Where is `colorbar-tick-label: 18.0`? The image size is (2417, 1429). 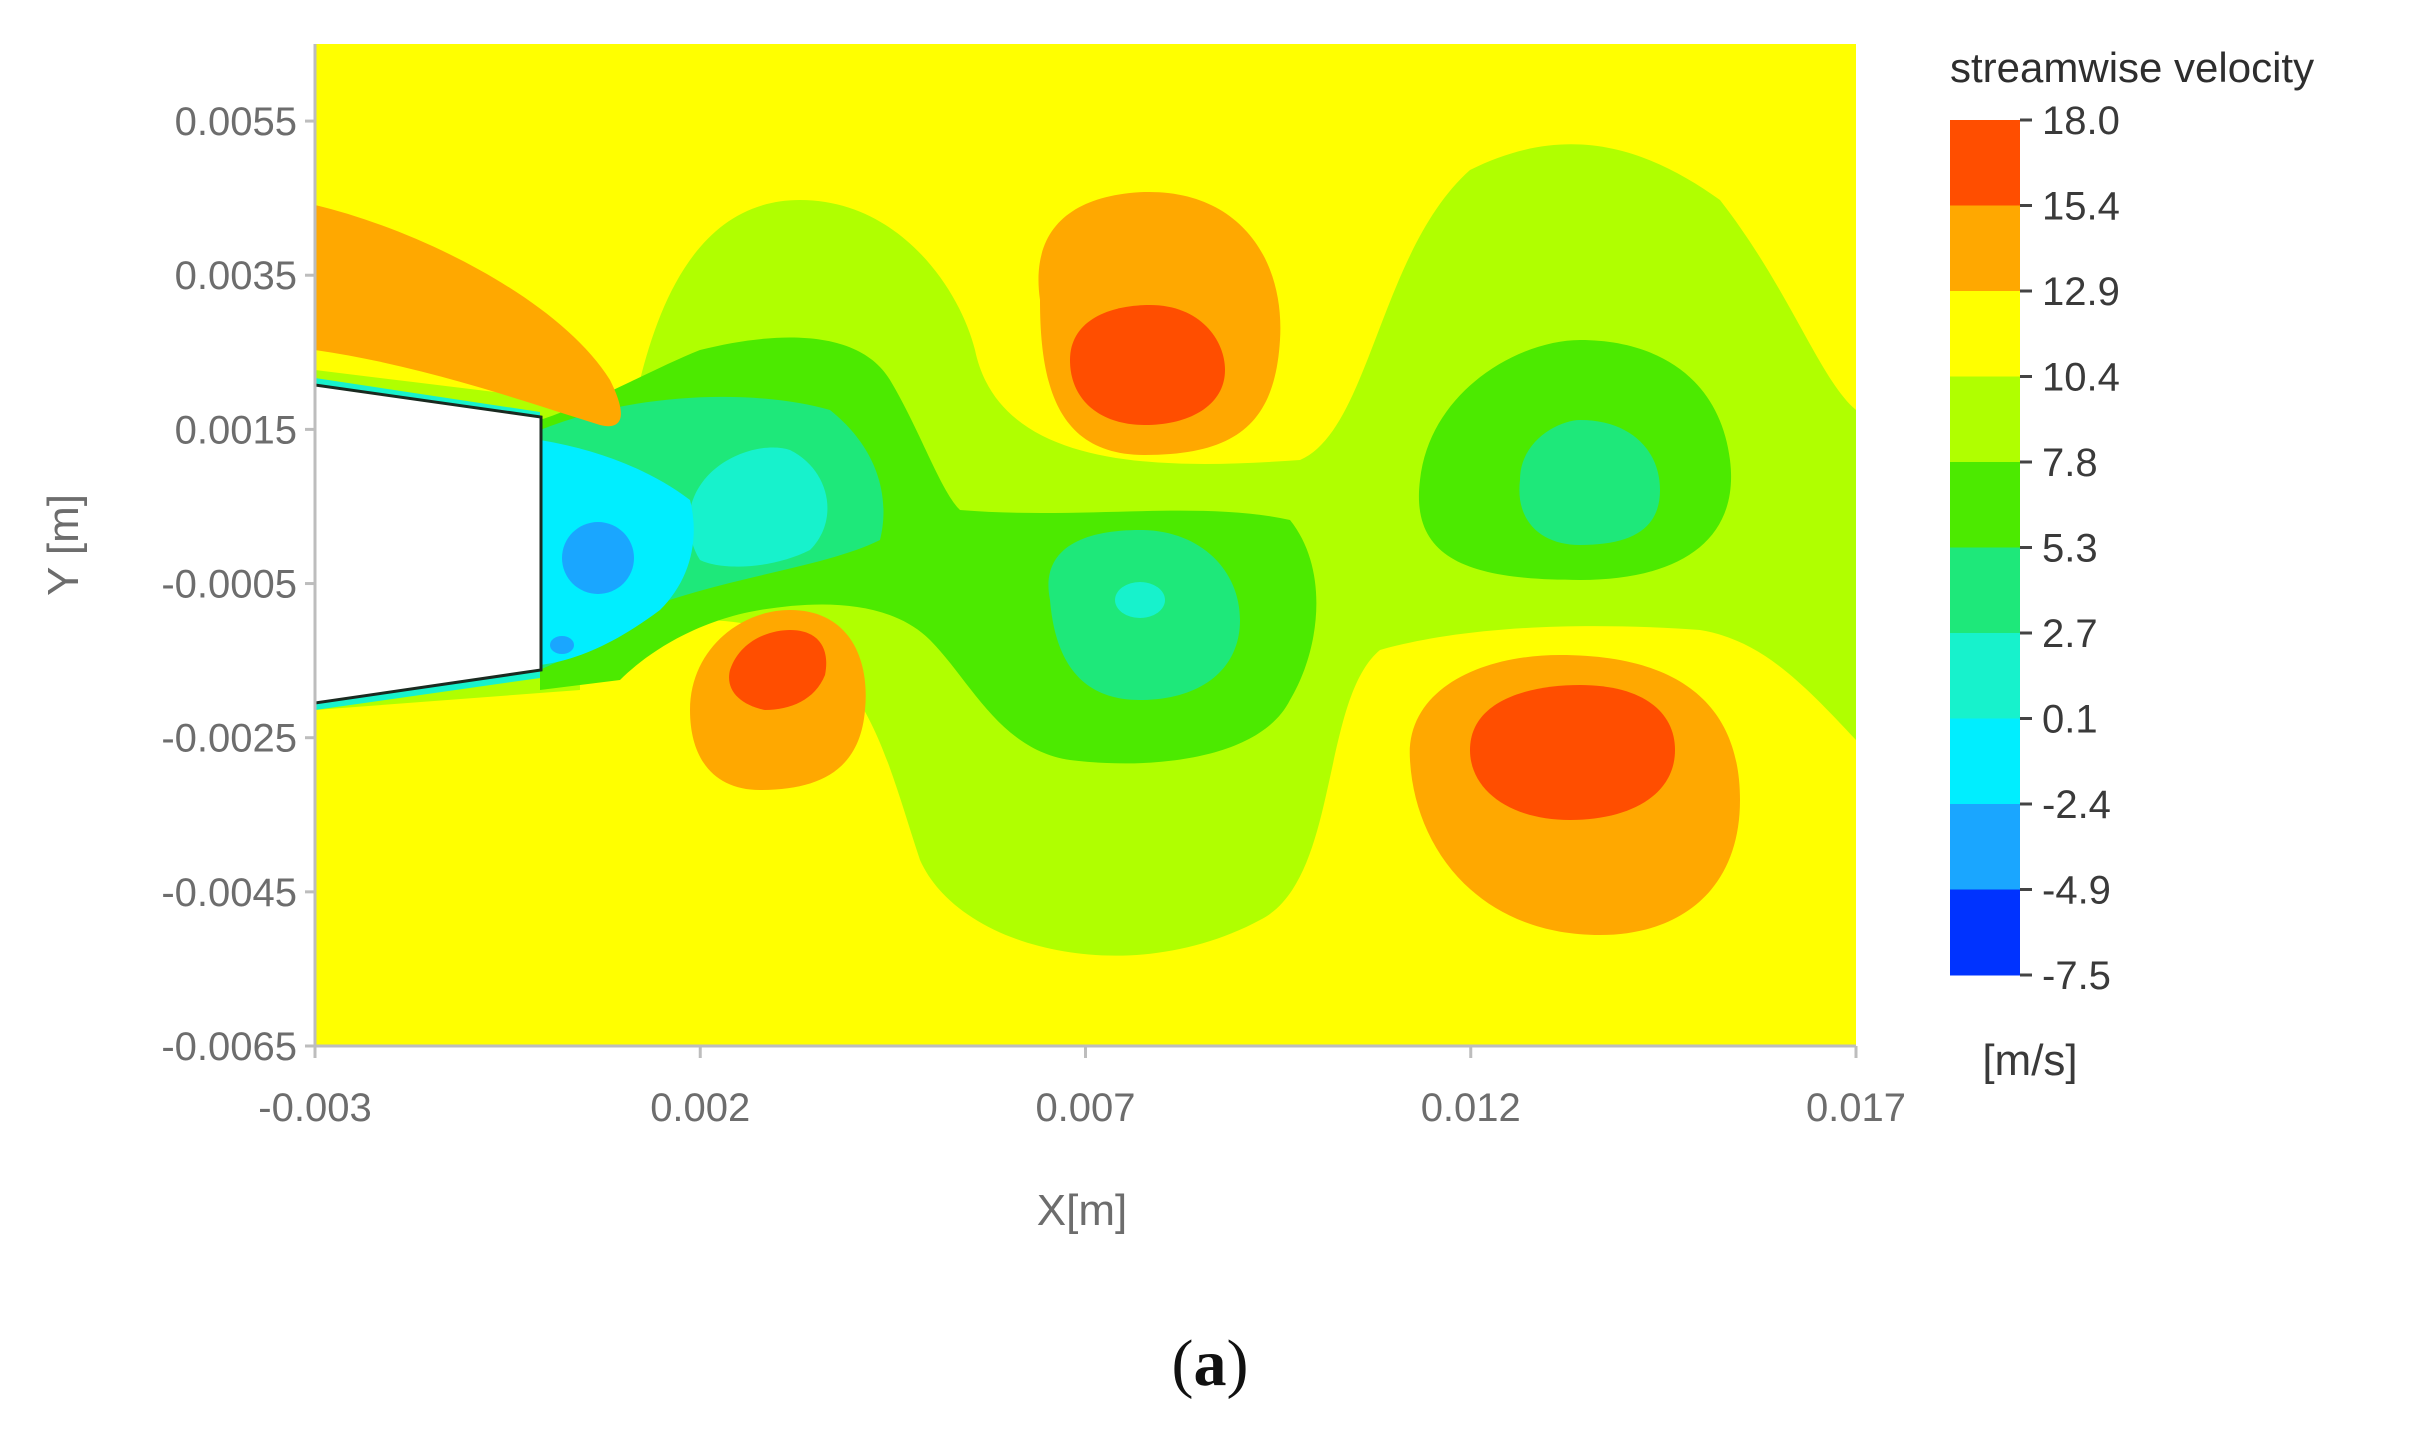 colorbar-tick-label: 18.0 is located at coordinates (2081, 121).